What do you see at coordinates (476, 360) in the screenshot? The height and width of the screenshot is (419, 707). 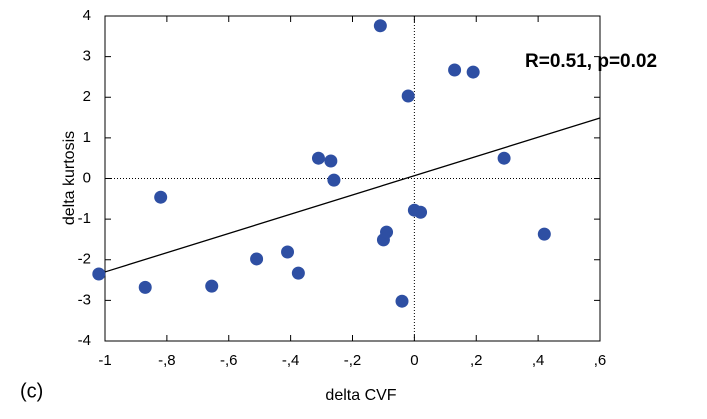 I see `x-tick-label: ,2` at bounding box center [476, 360].